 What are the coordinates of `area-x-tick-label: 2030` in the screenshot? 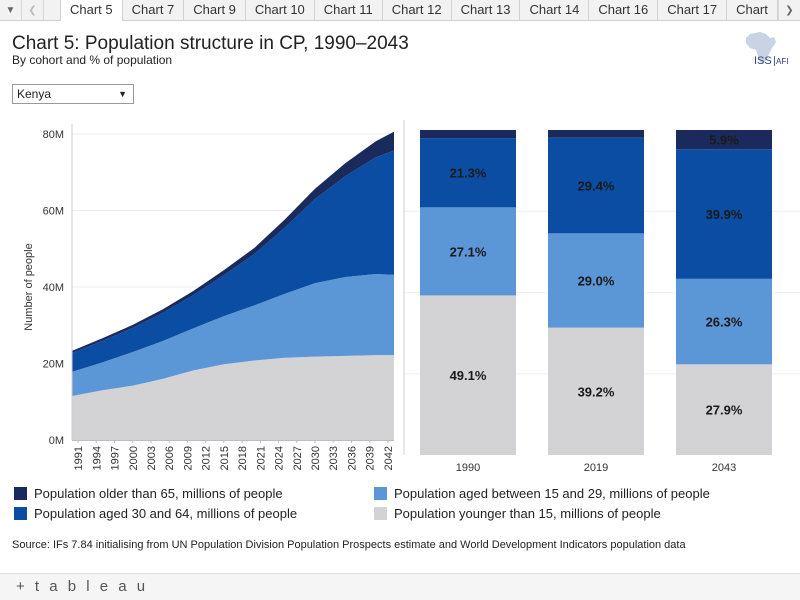 It's located at (316, 458).